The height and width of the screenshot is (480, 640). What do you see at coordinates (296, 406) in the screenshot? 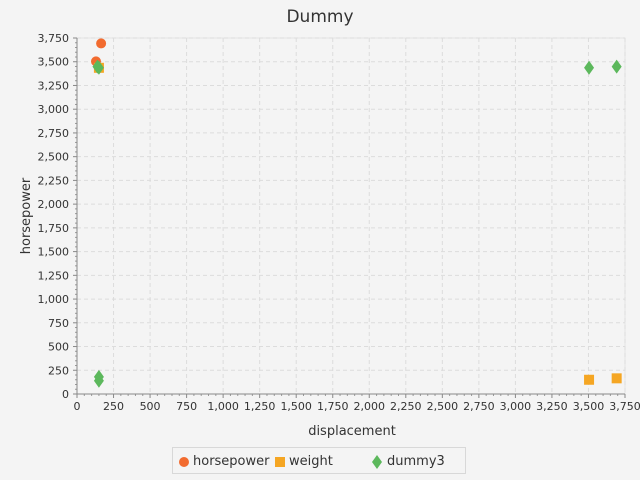
I see `x-tick-label: 1,500` at bounding box center [296, 406].